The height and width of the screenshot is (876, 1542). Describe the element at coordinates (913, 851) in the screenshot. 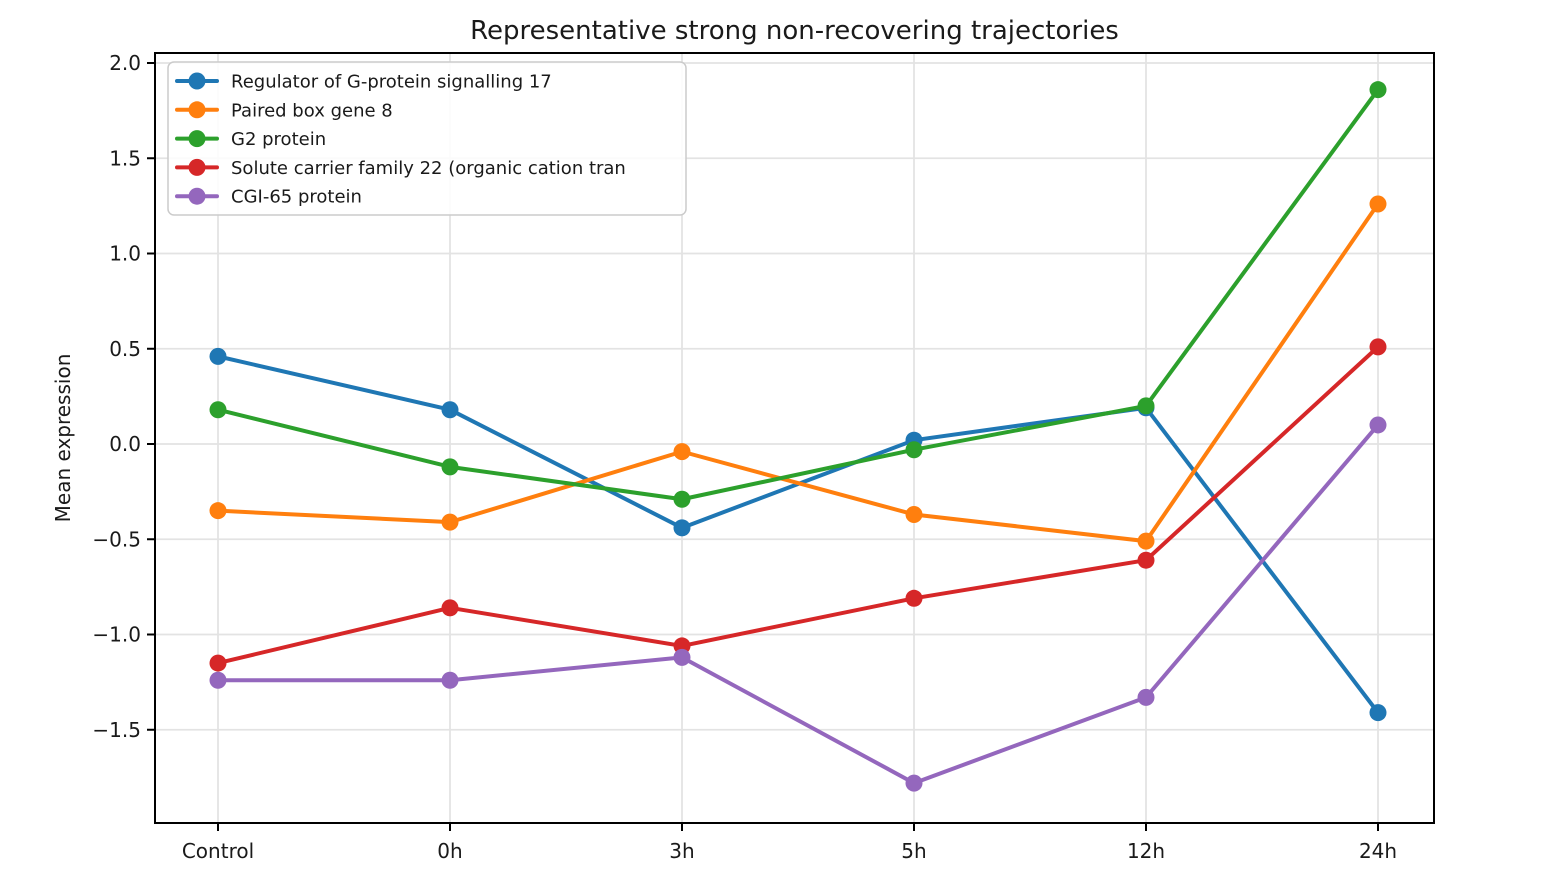

I see `x-tick-label: 5h` at that location.